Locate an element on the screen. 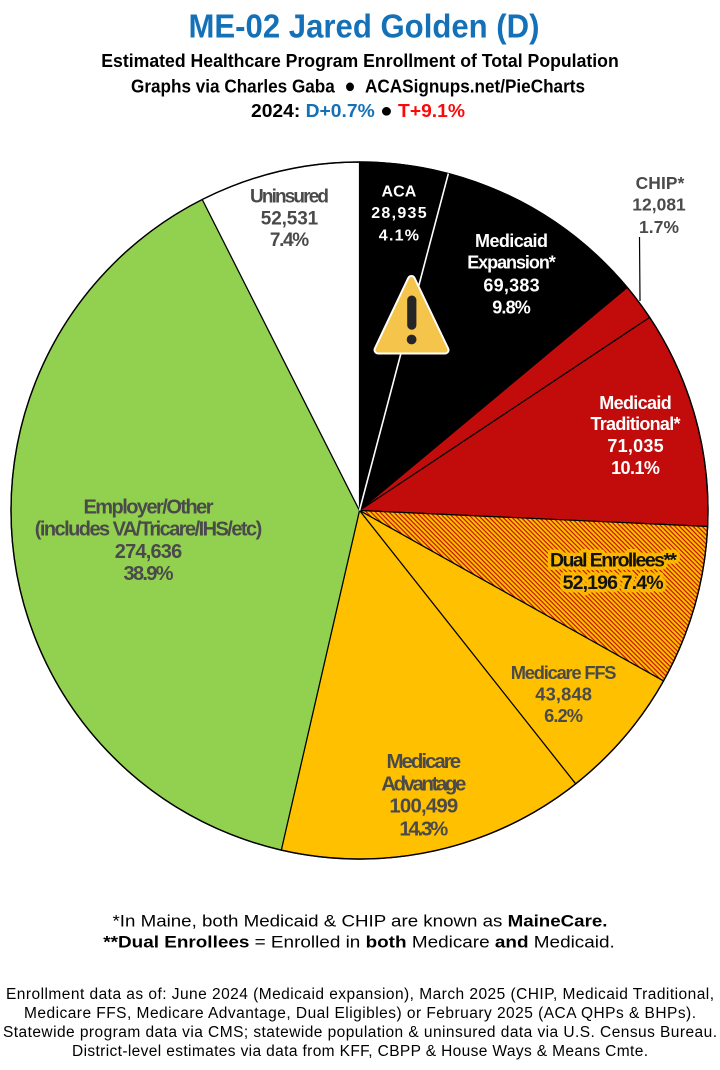 The height and width of the screenshot is (1070, 720). svg-text: 7.4% is located at coordinates (289, 240).